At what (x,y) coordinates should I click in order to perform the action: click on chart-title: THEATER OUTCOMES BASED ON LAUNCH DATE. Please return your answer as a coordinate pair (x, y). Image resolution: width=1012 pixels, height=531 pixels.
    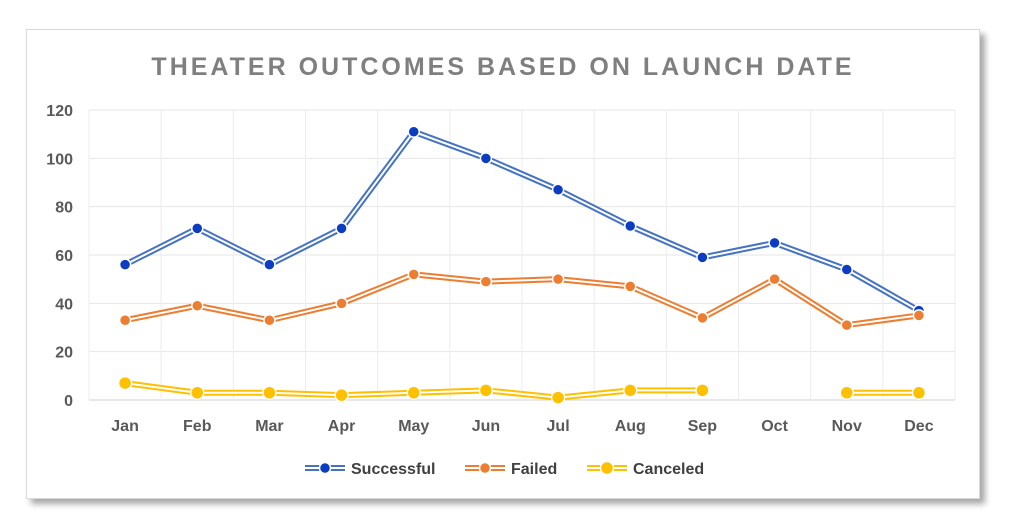
    Looking at the image, I should click on (502, 67).